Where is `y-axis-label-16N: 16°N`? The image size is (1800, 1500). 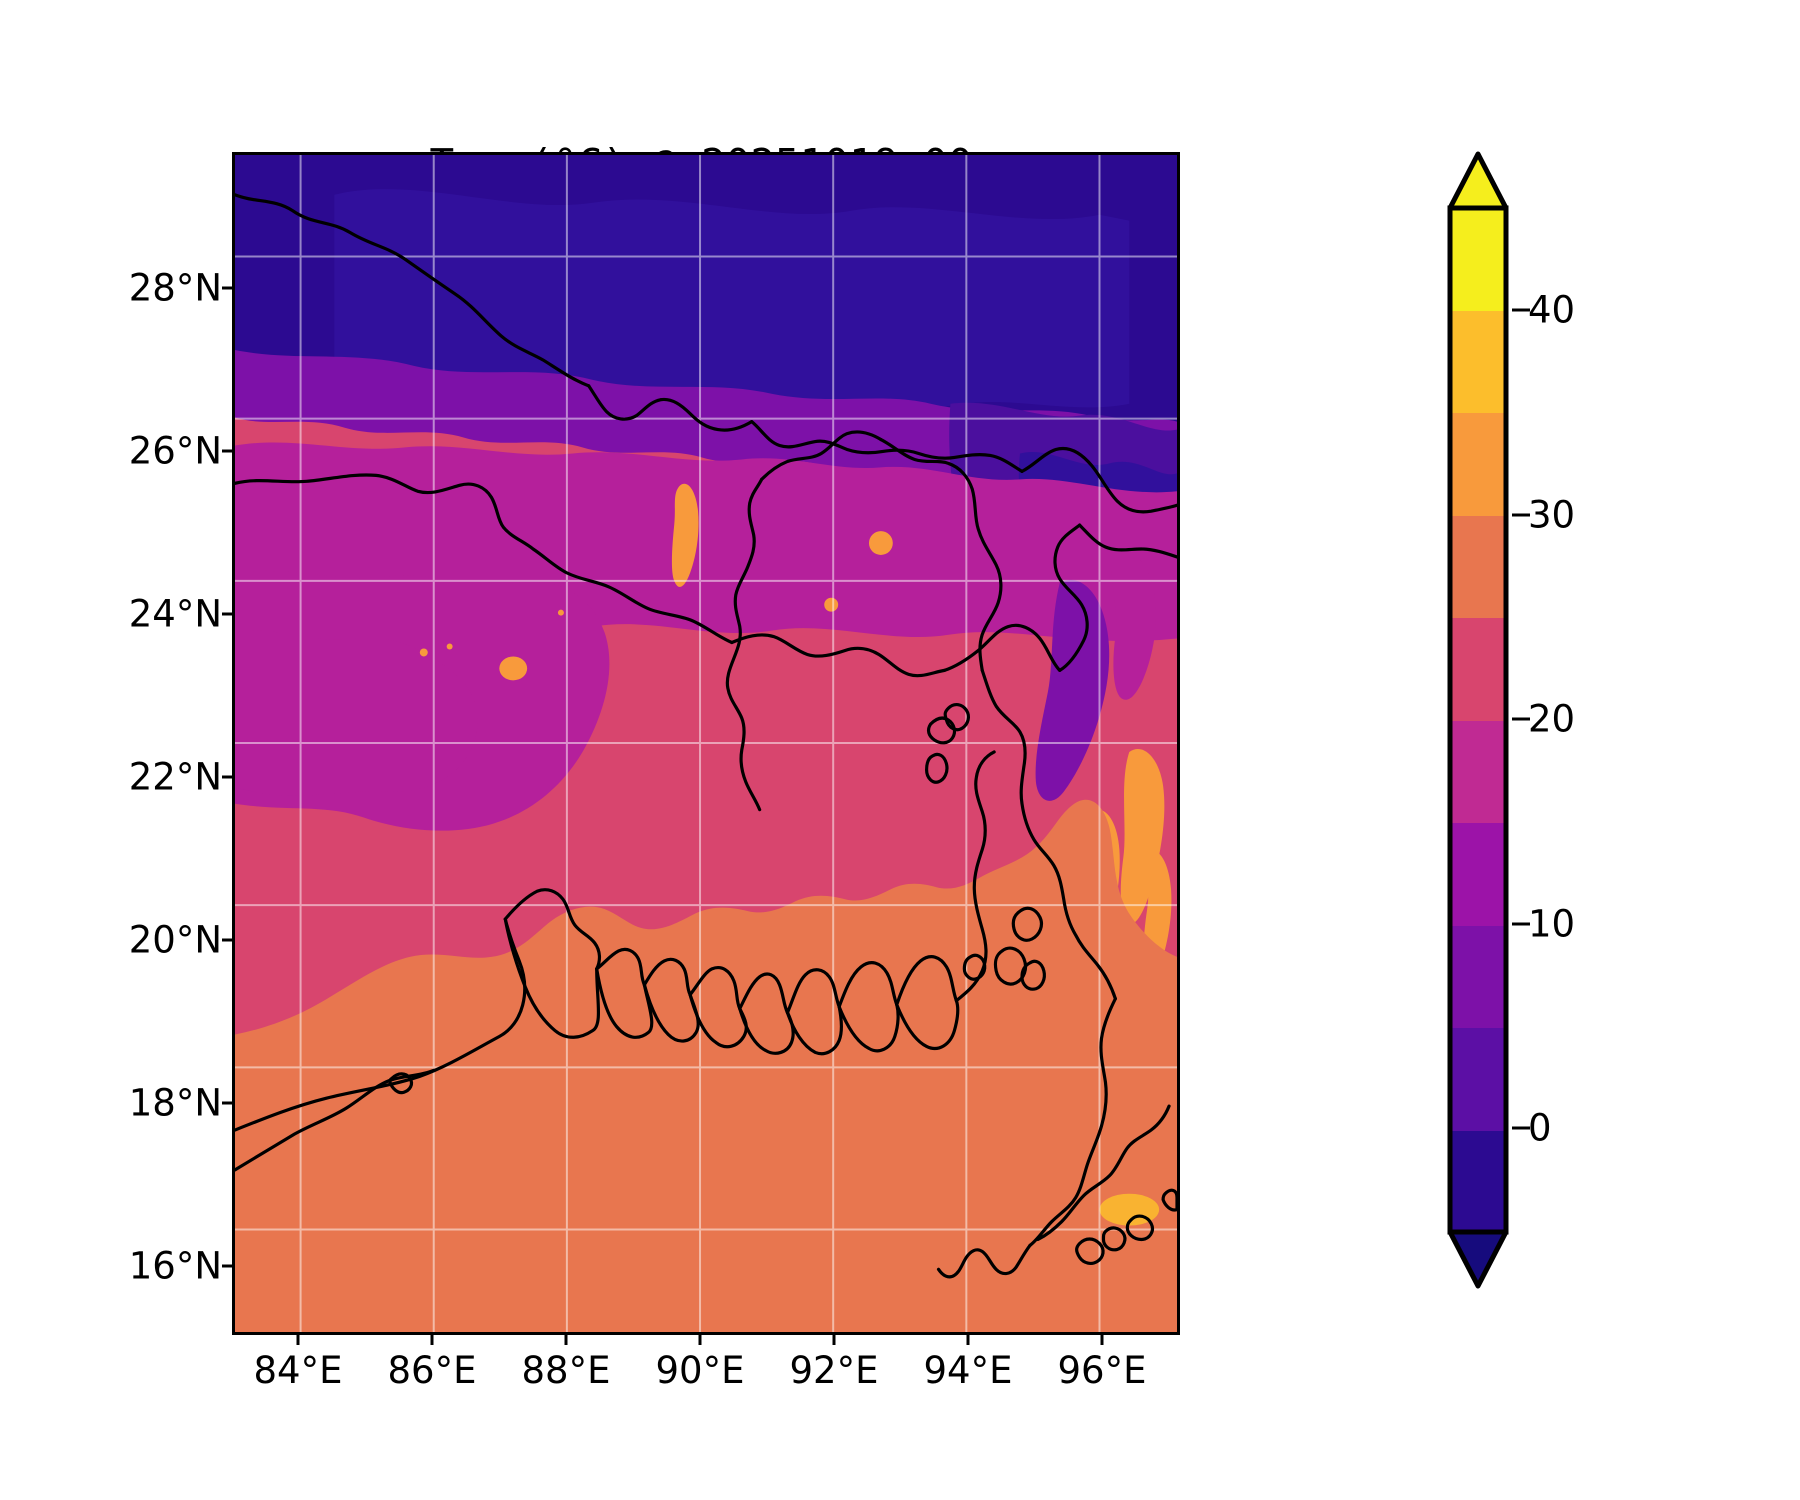 y-axis-label-16N: 16°N is located at coordinates (175, 1266).